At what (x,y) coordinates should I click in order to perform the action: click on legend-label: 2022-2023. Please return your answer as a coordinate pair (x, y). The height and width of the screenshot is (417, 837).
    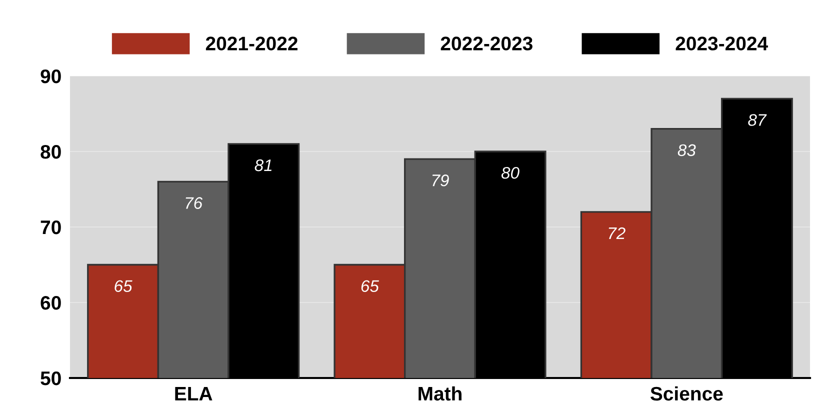
    Looking at the image, I should click on (486, 43).